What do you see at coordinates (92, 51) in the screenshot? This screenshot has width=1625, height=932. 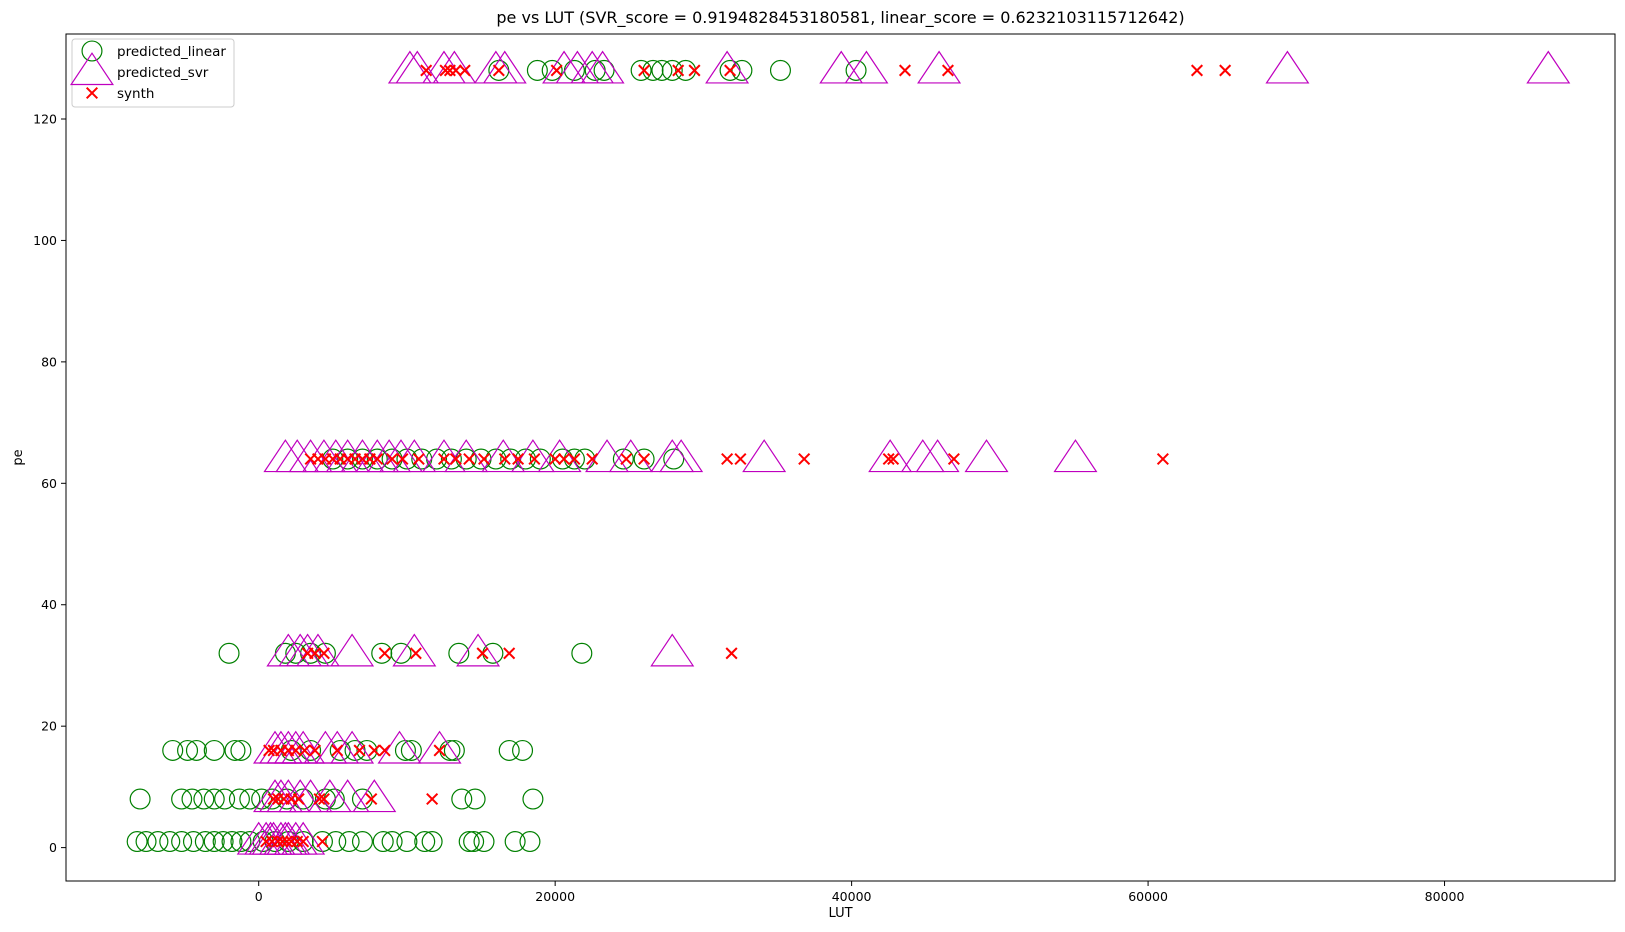 I see `legend-marker-predicted_linear` at bounding box center [92, 51].